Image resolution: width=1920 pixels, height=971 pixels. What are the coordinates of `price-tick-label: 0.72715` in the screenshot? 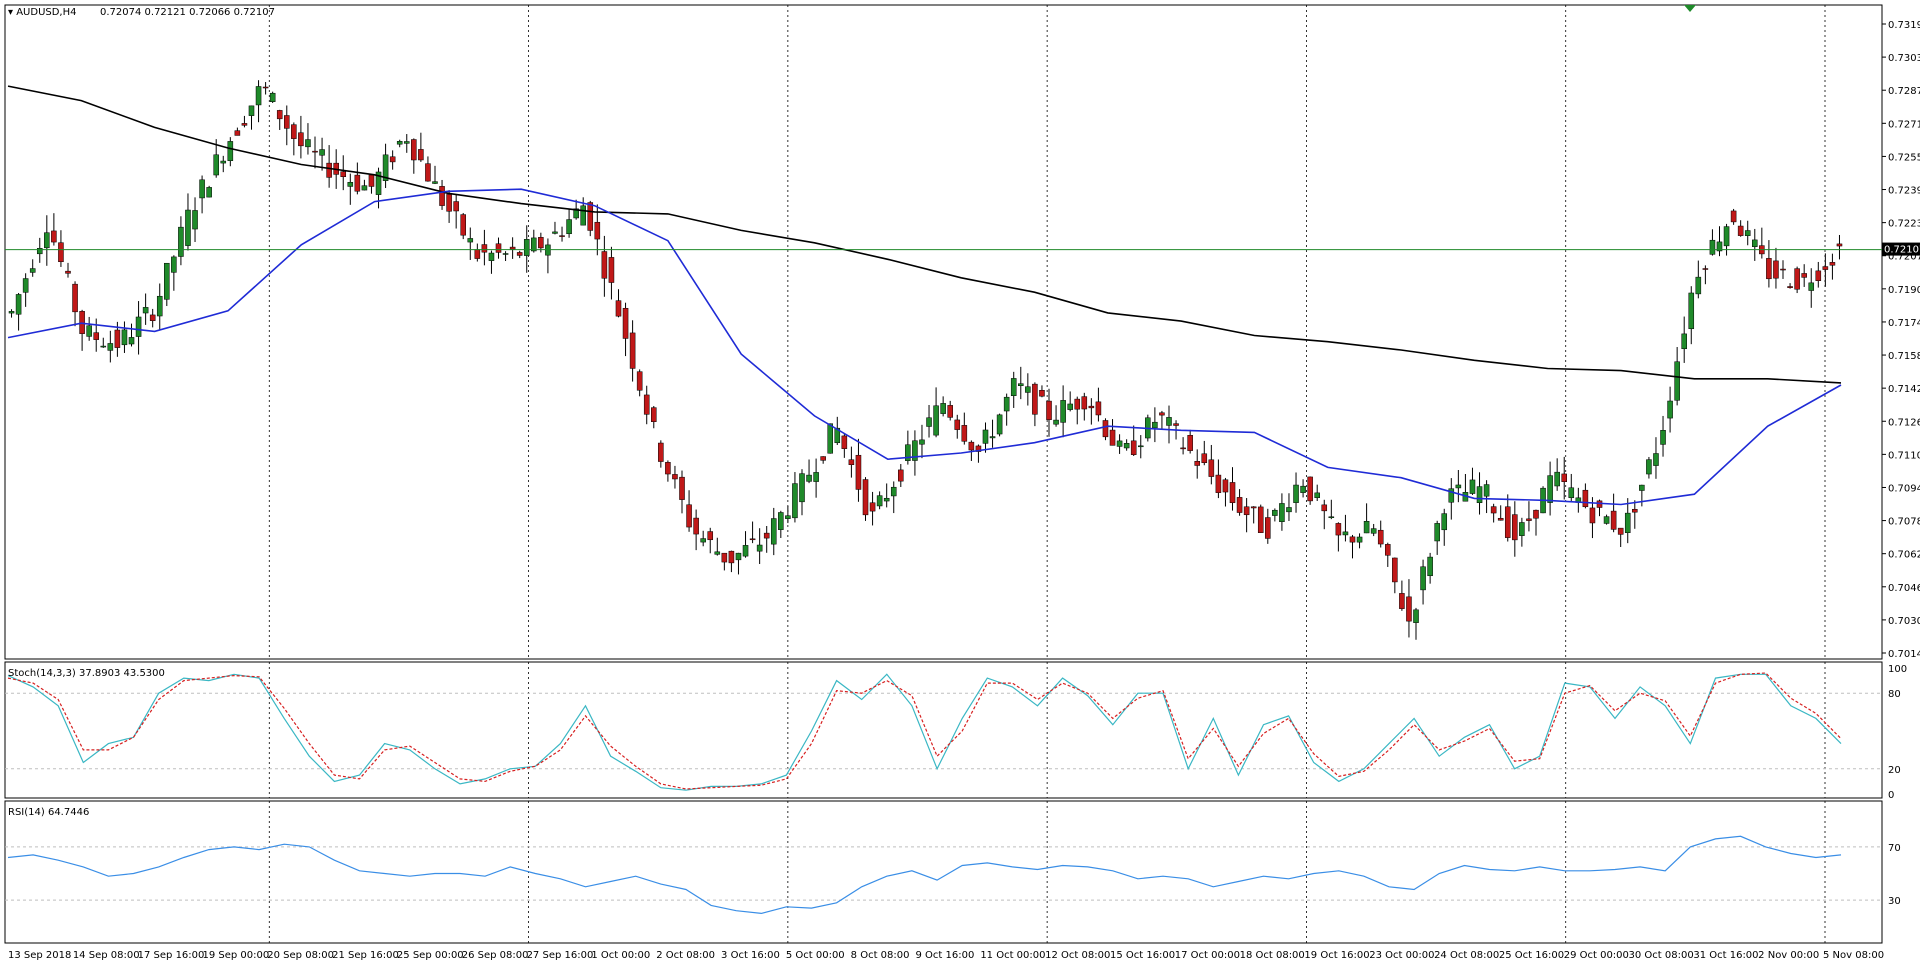 It's located at (1904, 124).